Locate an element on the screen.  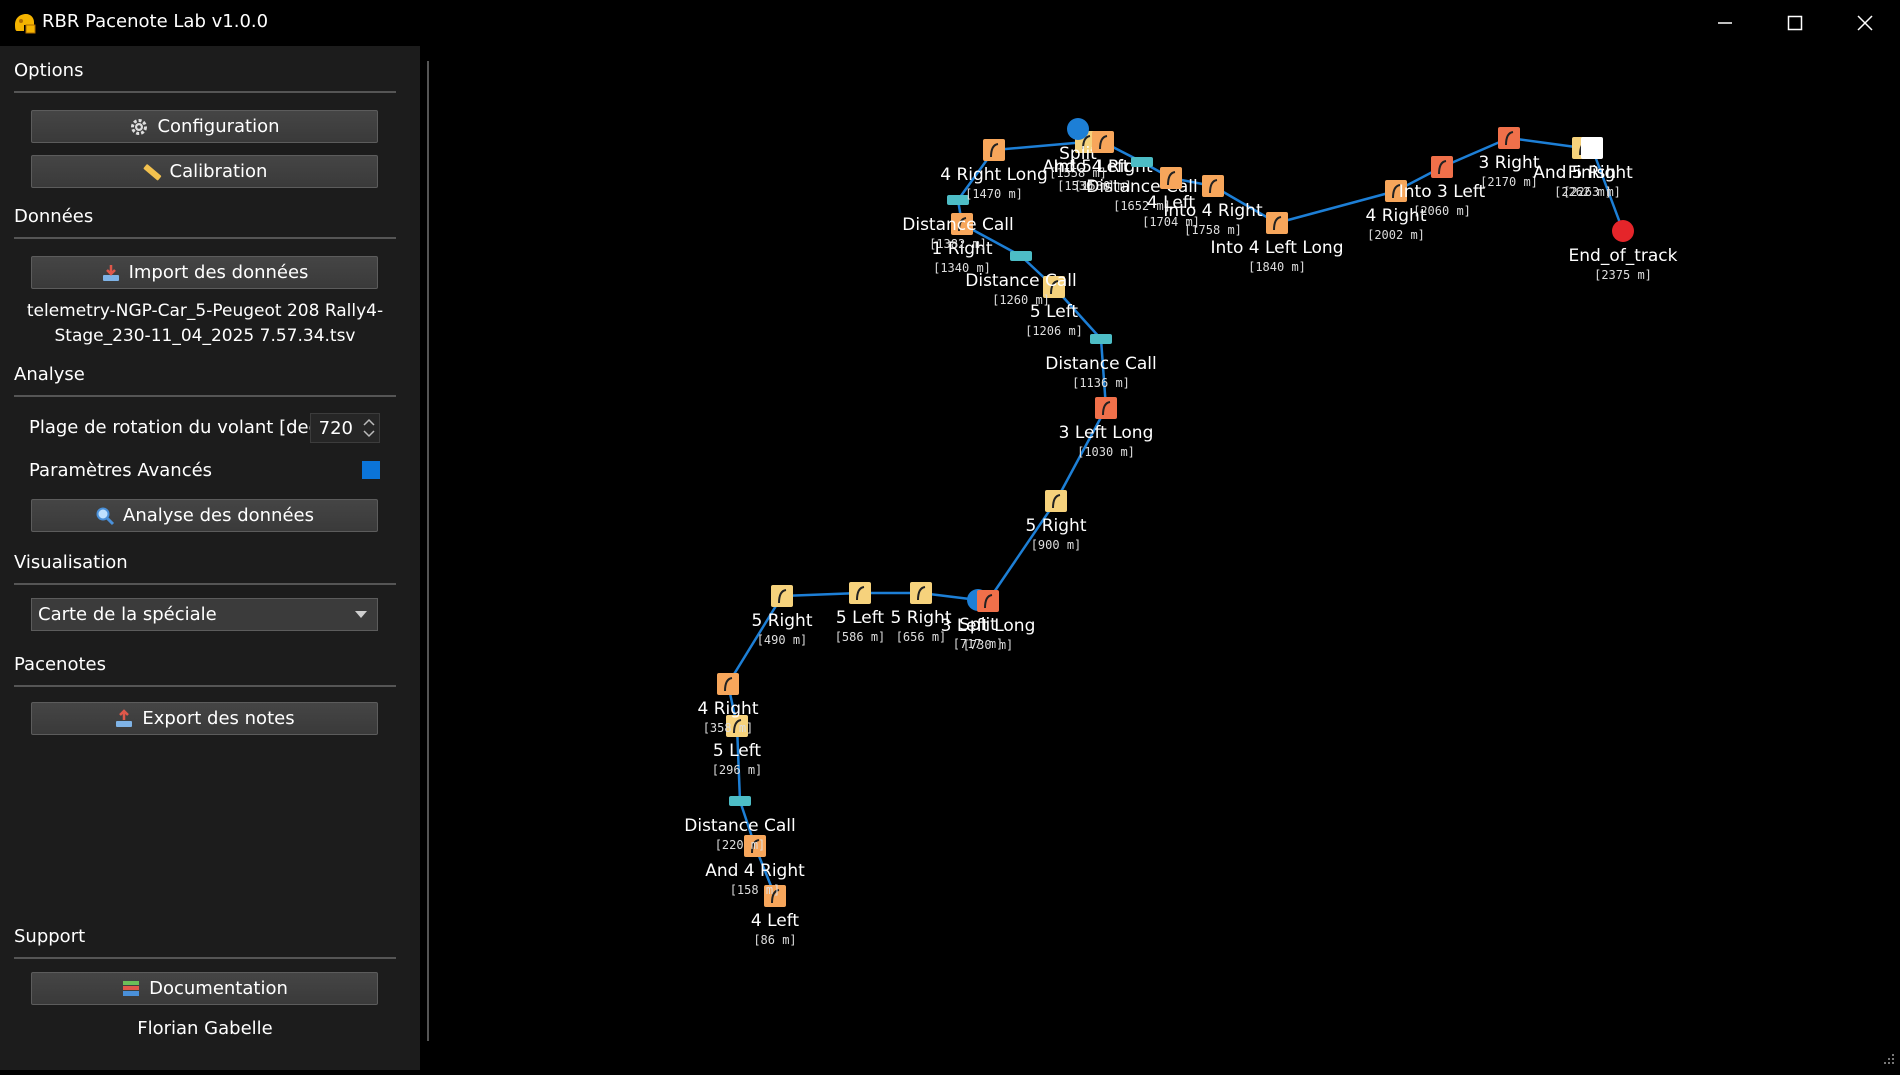
documentation-button: Documentation is located at coordinates (204, 988).